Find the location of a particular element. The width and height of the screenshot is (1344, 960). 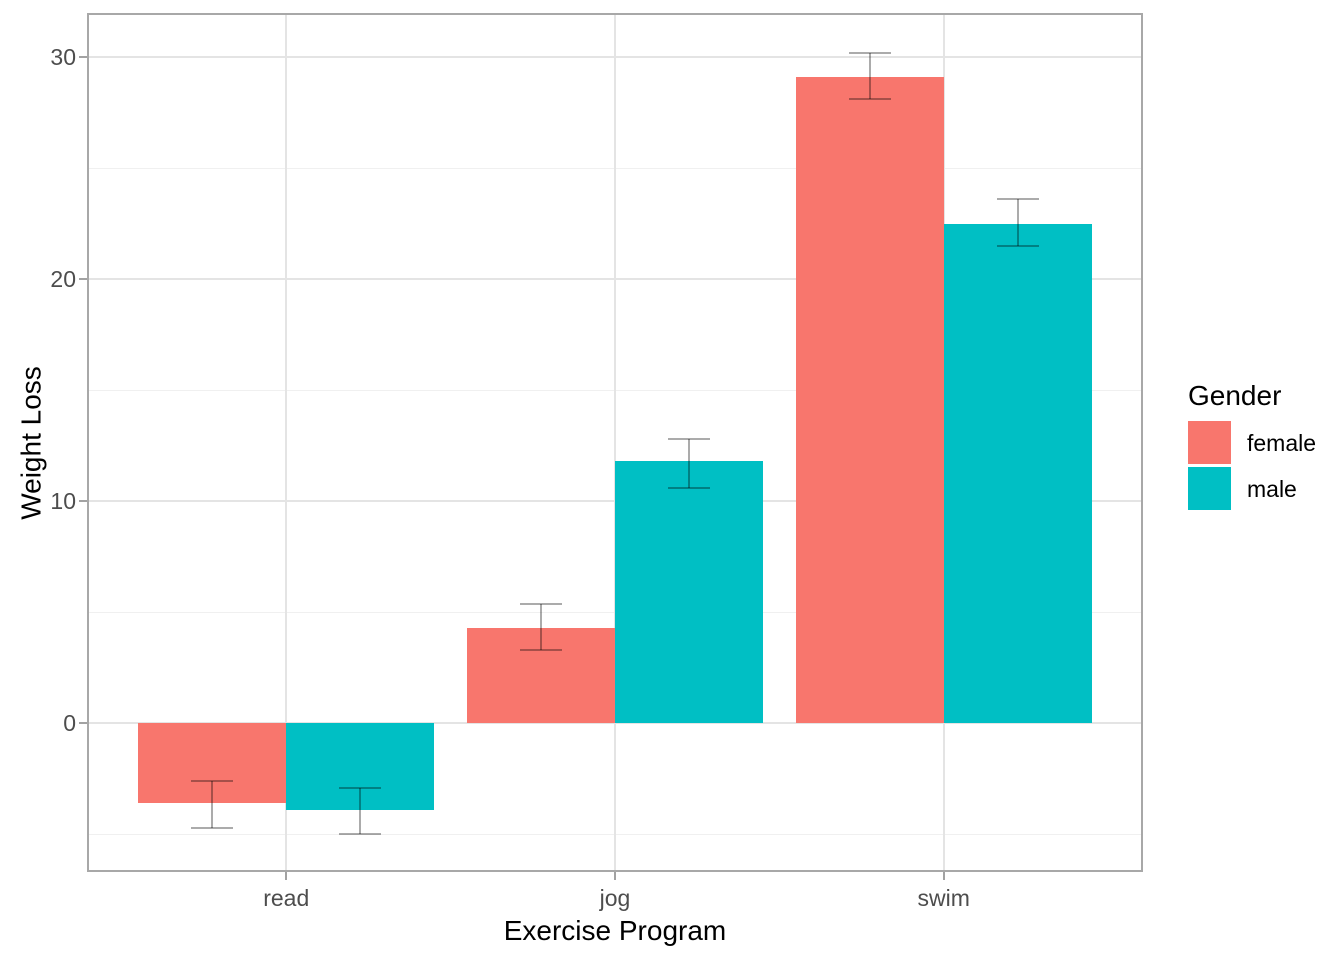

x-tick-label-jog: jog is located at coordinates (615, 898).